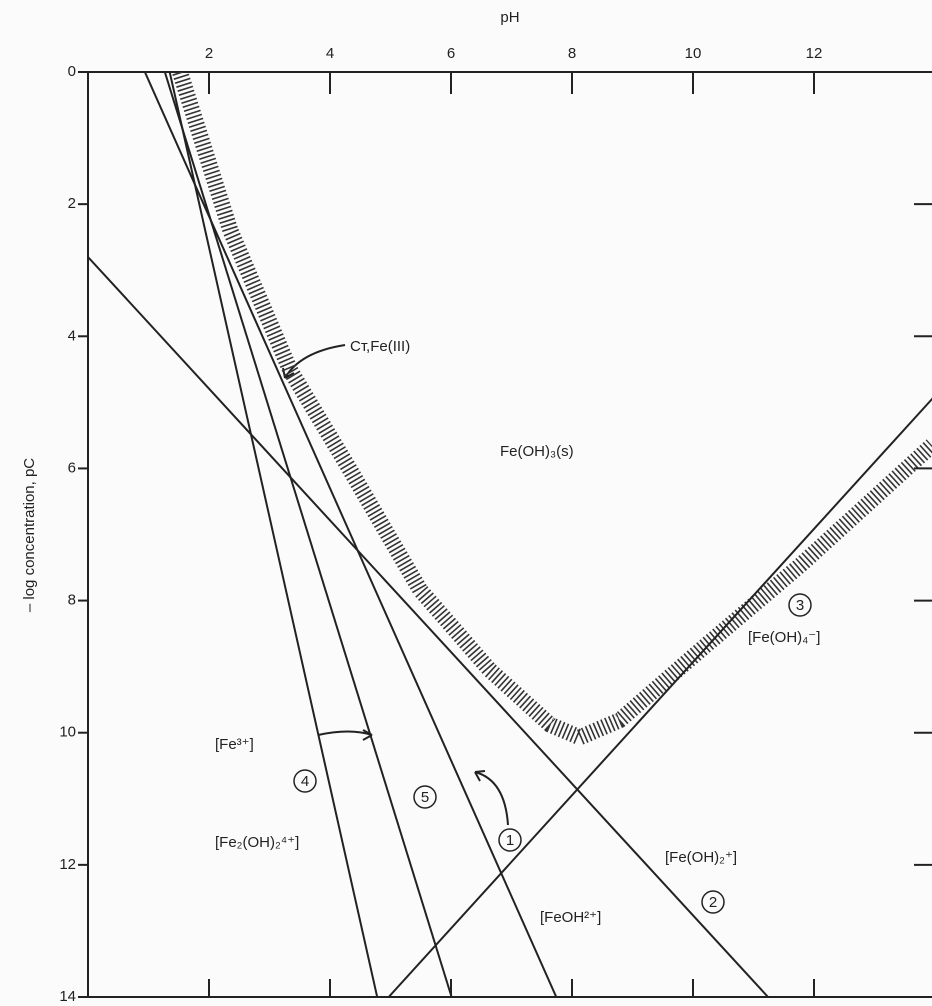 The width and height of the screenshot is (932, 1006). I want to click on annotation: Cт,Fe(III), so click(380, 346).